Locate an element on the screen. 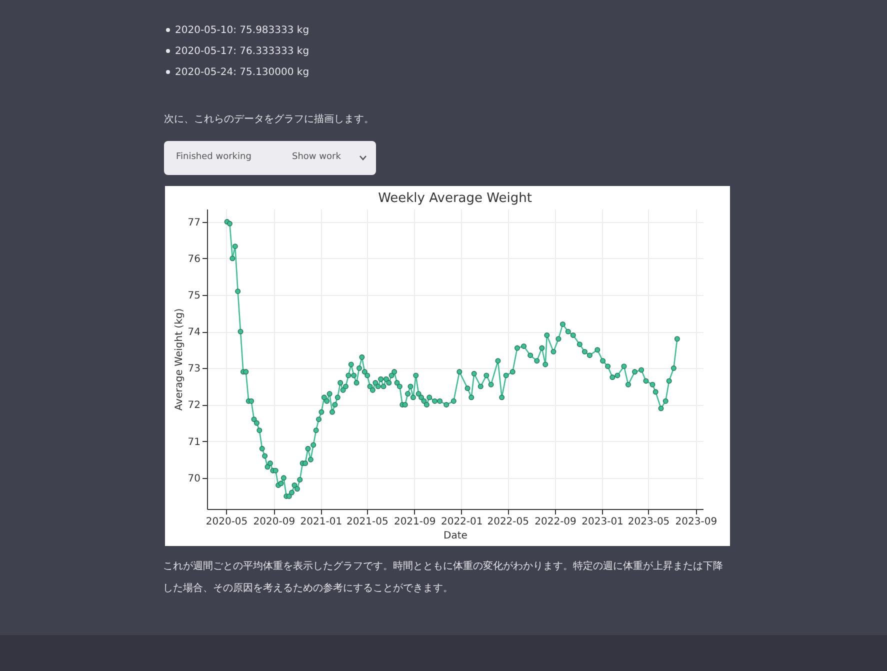  y-tick-label: 72 is located at coordinates (194, 406).